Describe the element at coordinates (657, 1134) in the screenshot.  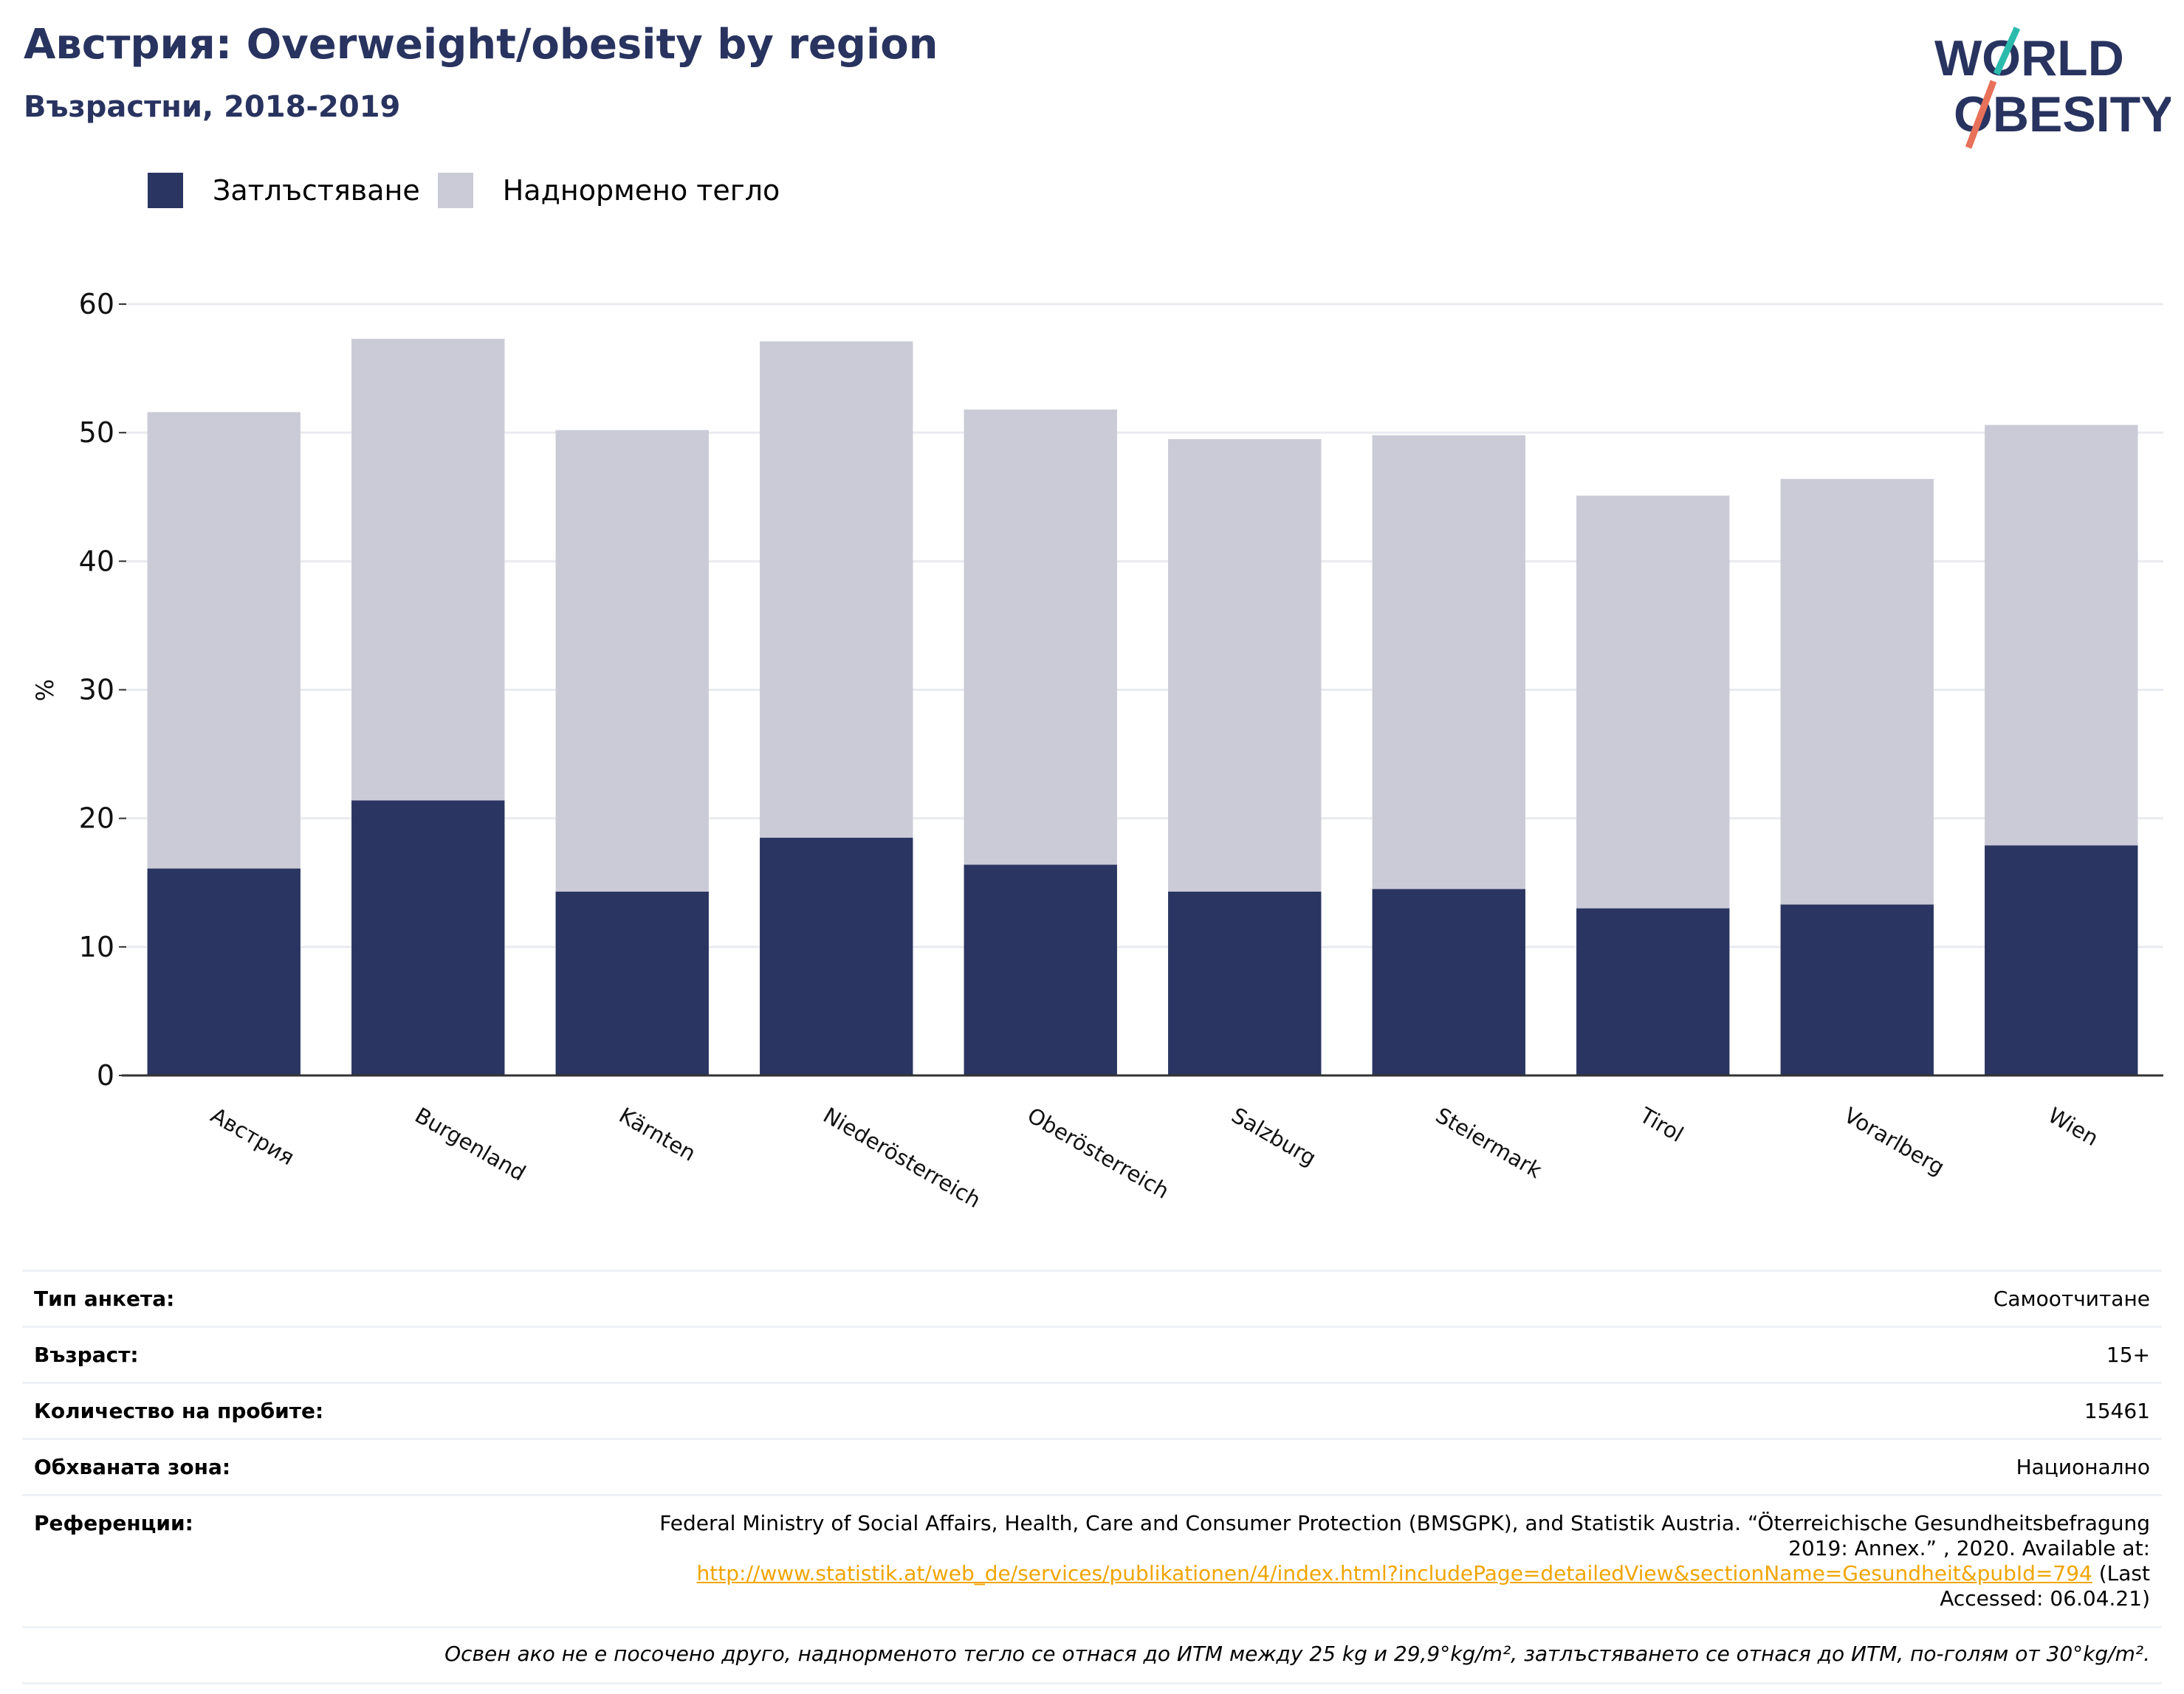
I see `x-tick-label: Kärnten` at that location.